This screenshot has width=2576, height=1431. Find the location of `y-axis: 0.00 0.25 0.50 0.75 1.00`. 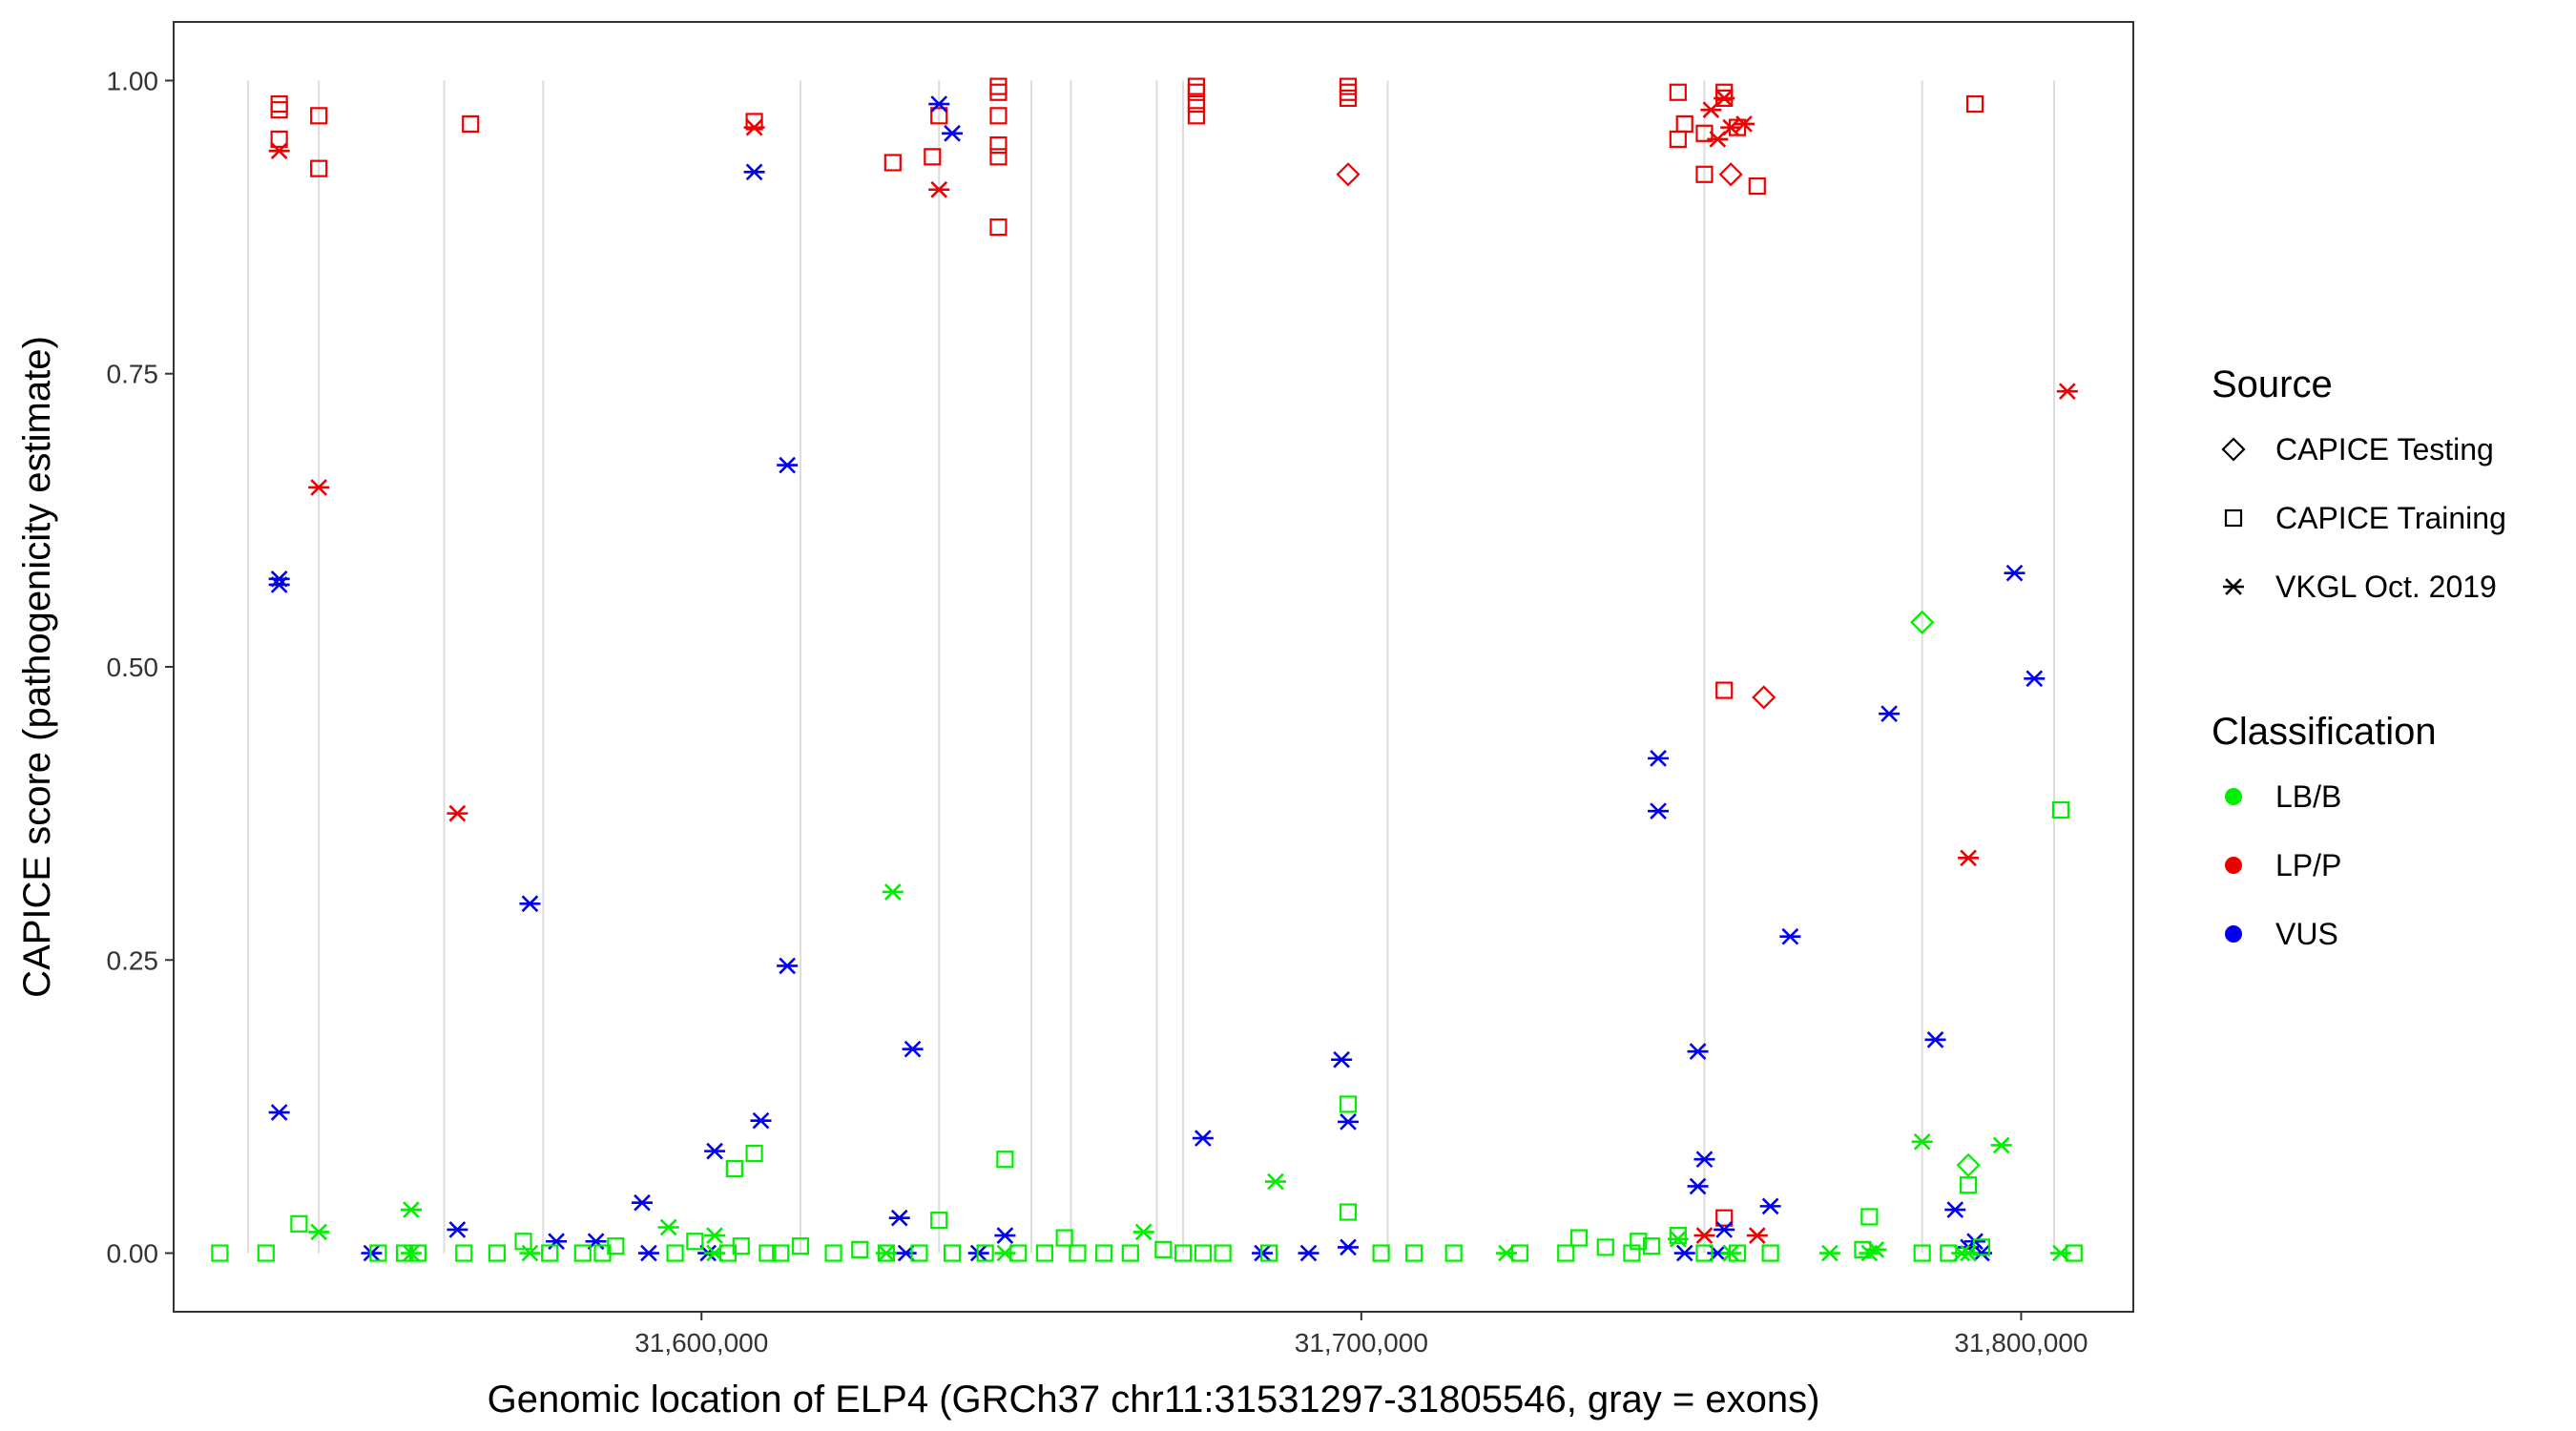

y-axis: 0.00 0.25 0.50 0.75 1.00 is located at coordinates (140, 667).